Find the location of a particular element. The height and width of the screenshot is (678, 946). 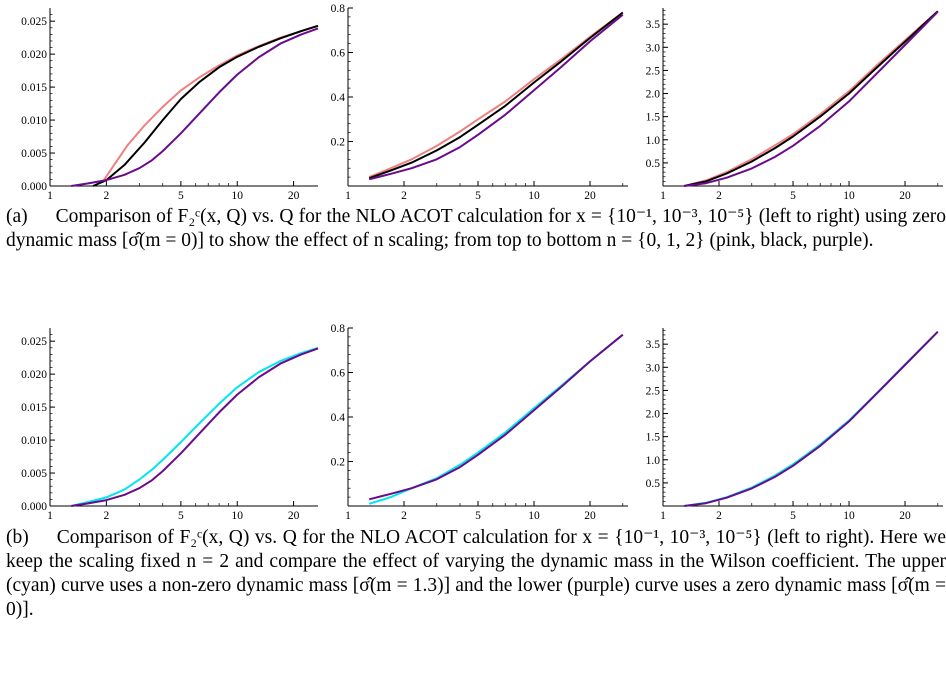

chart-b-1: 0.000 0.005 0.010 0.015 0.020 0.025 1 2 5 10 20 is located at coordinates (170, 425).